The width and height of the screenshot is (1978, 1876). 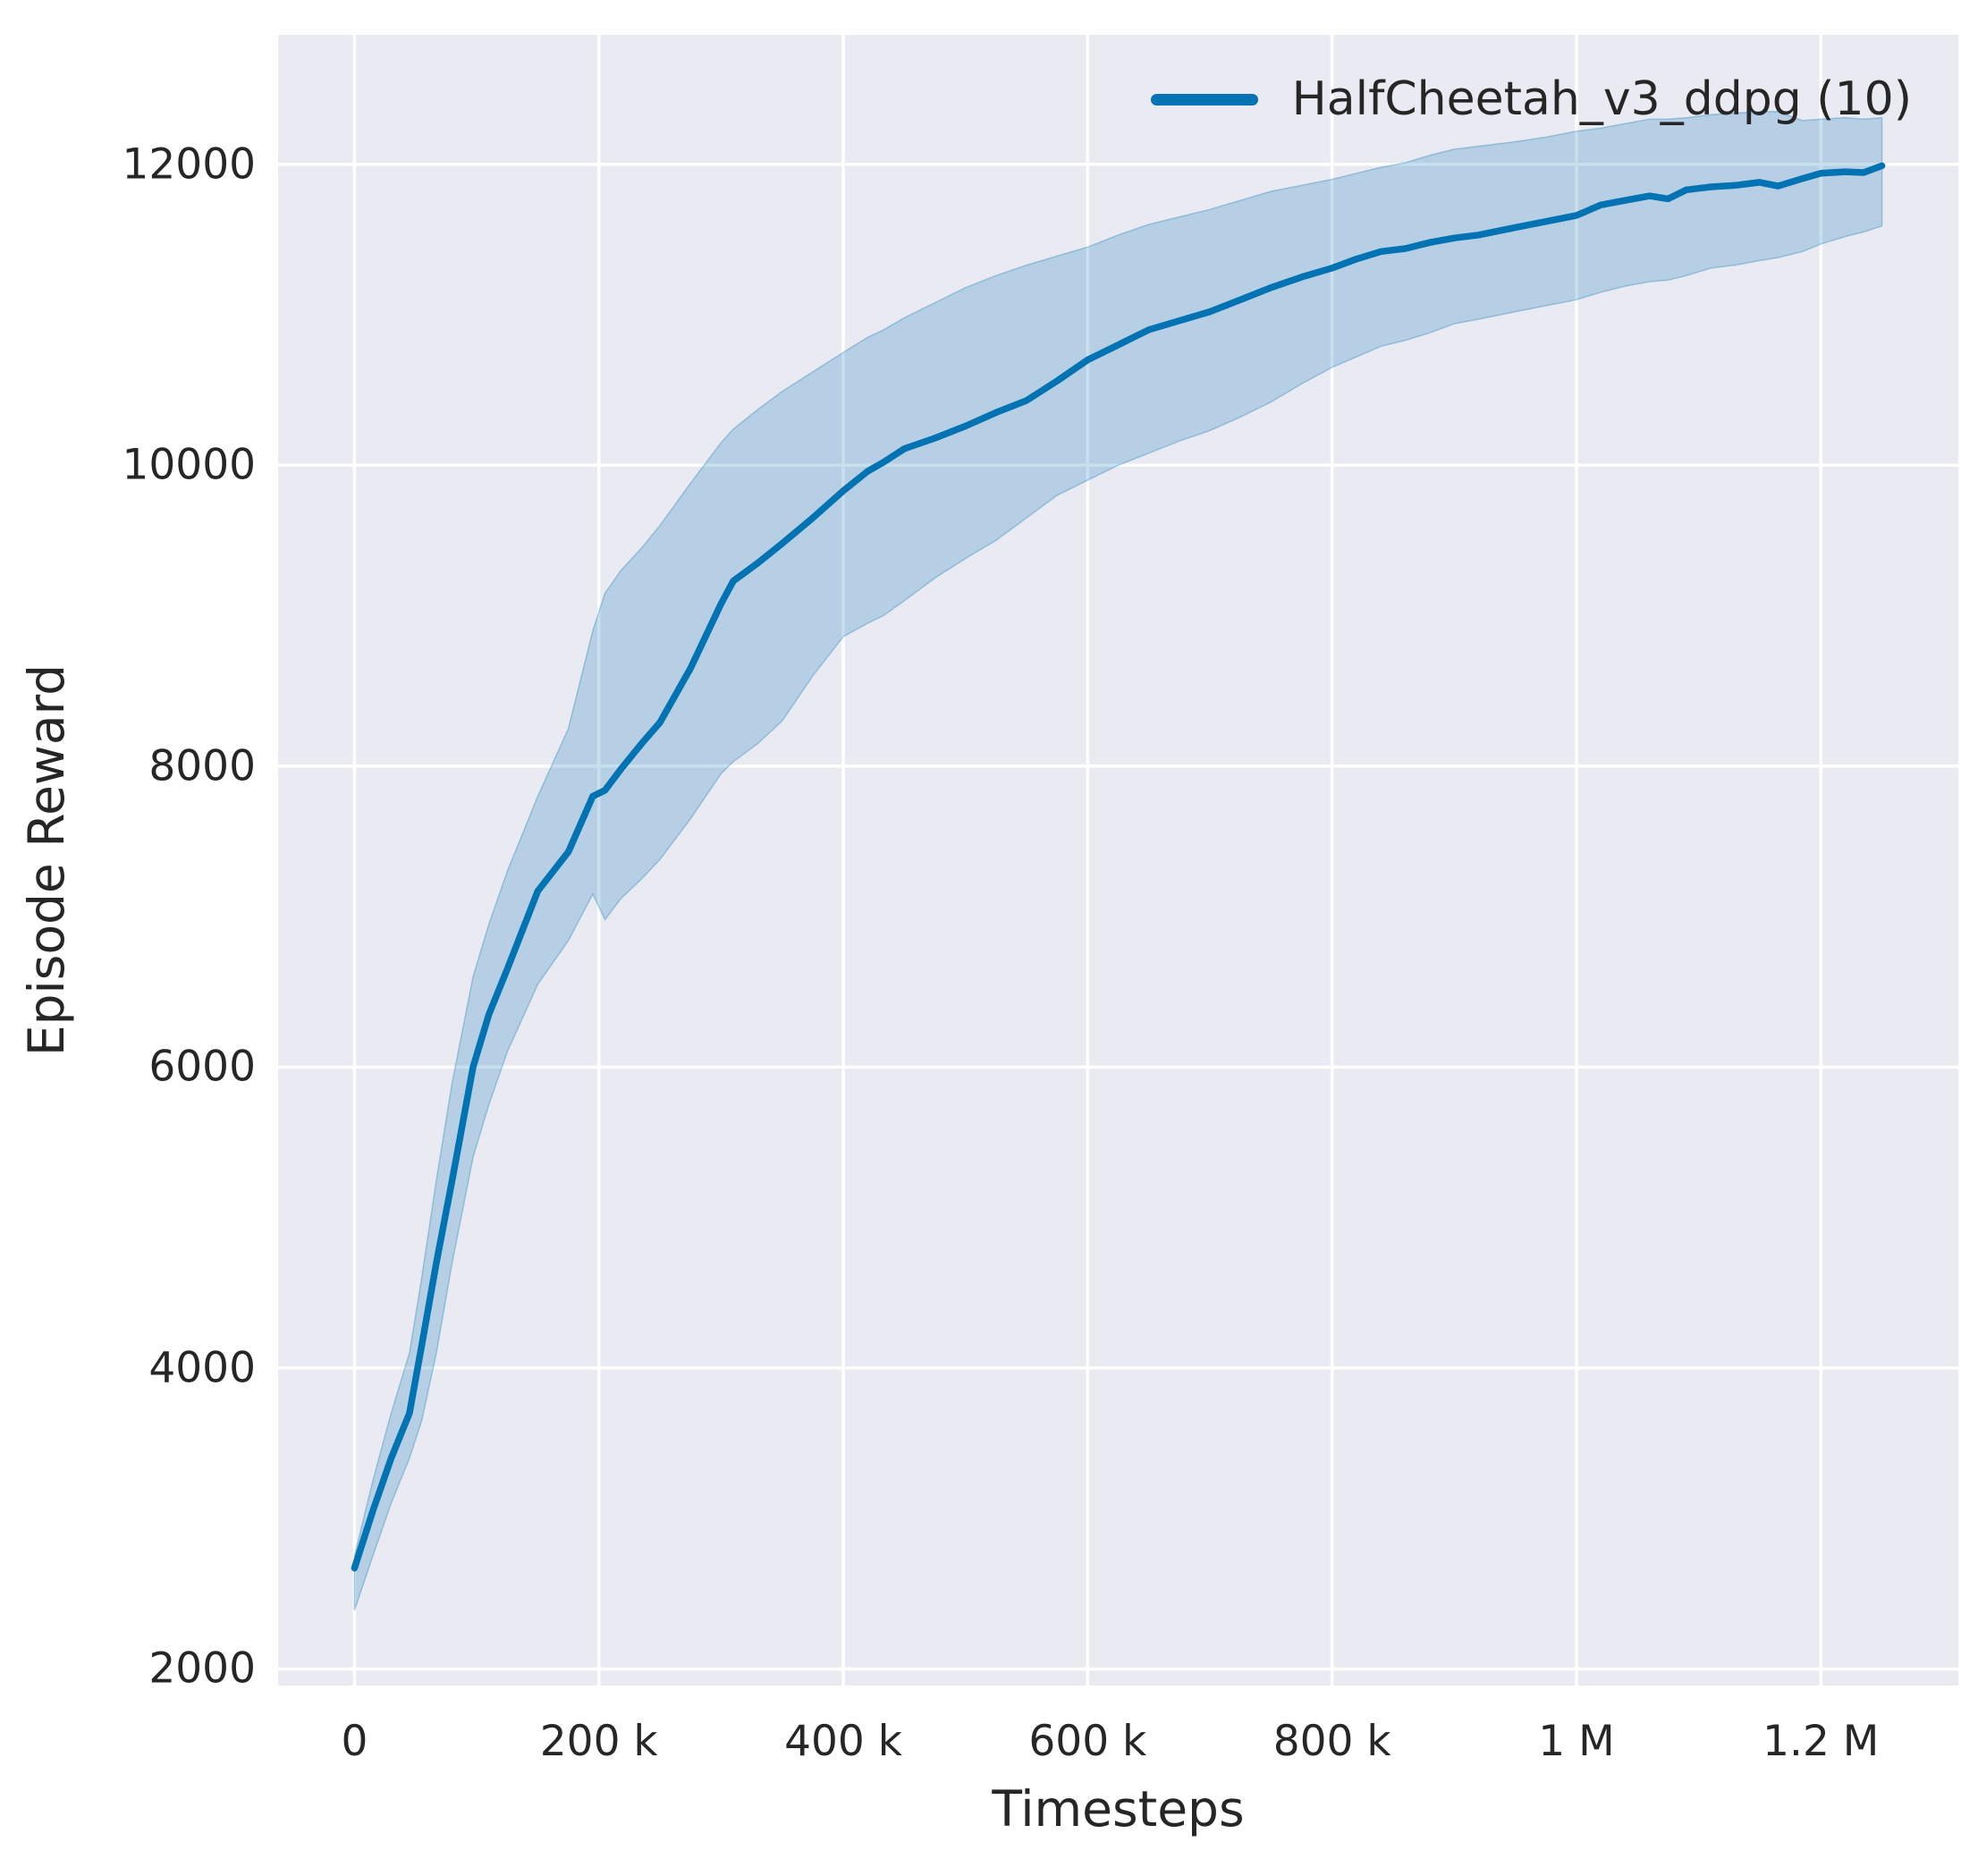 What do you see at coordinates (202, 1368) in the screenshot?
I see `y-tick-label: 4000` at bounding box center [202, 1368].